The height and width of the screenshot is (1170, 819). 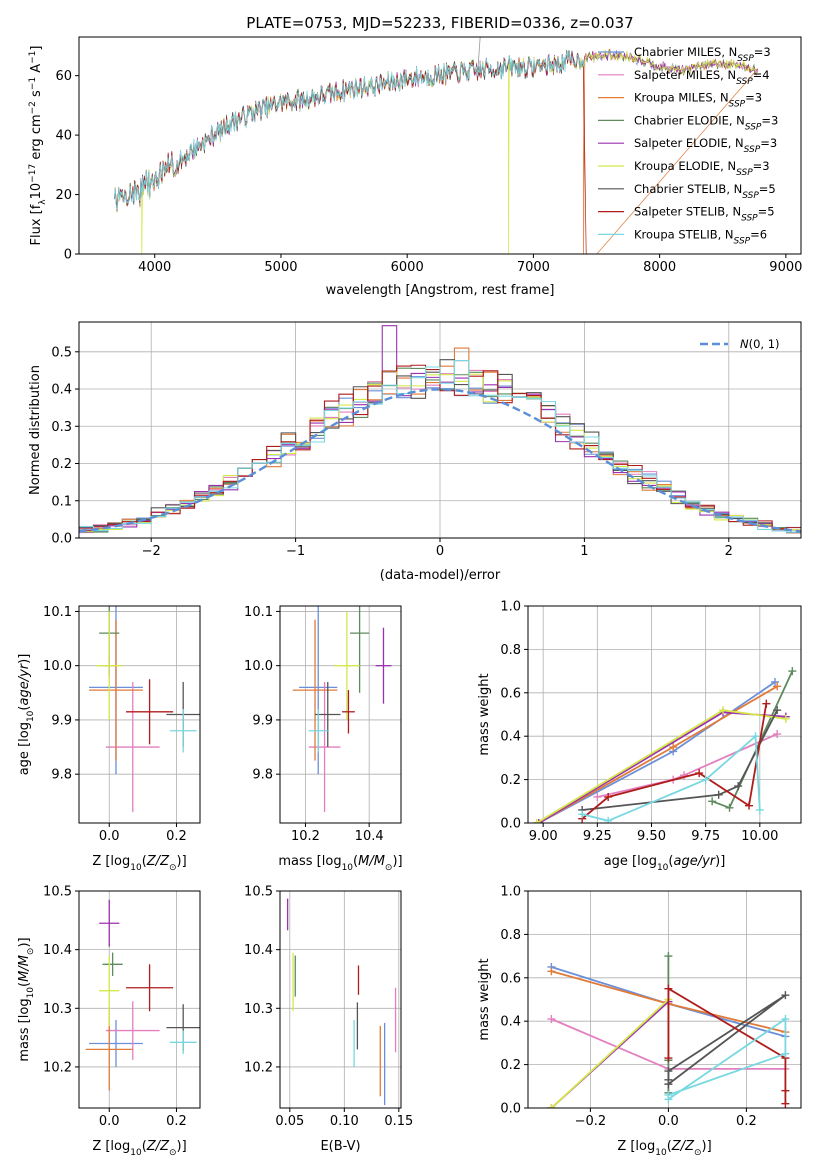 I want to click on x-tick-label: −1, so click(x=295, y=551).